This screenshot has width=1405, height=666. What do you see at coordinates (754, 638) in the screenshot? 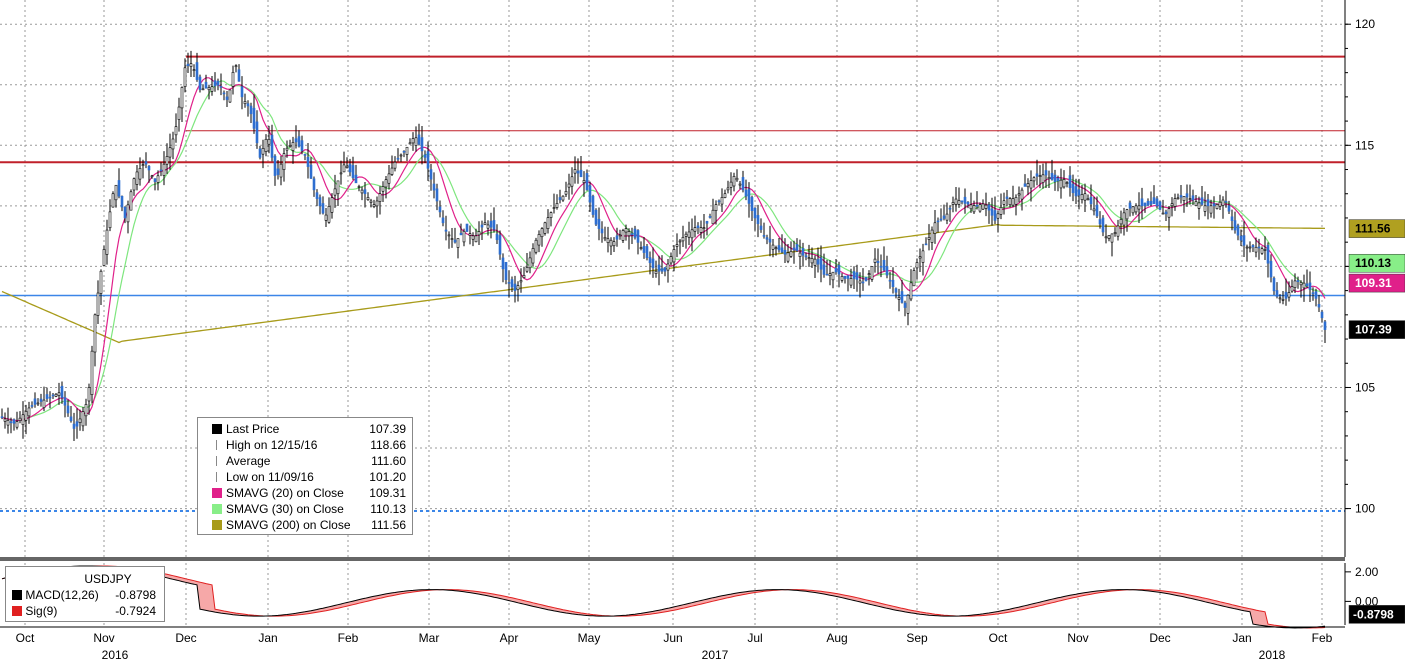
I see `x-tick-label: Jul` at bounding box center [754, 638].